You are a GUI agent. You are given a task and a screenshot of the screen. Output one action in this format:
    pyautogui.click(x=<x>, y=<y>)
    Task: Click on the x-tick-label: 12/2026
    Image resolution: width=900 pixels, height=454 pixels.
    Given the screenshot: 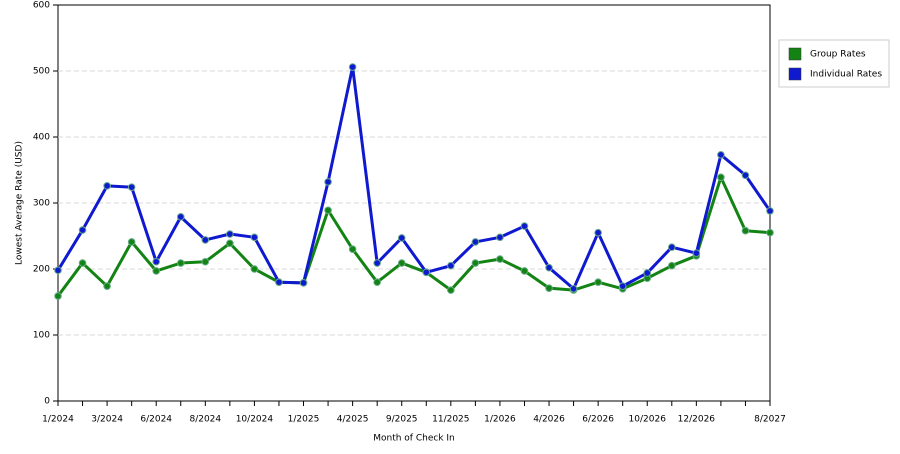 What is the action you would take?
    pyautogui.click(x=697, y=420)
    